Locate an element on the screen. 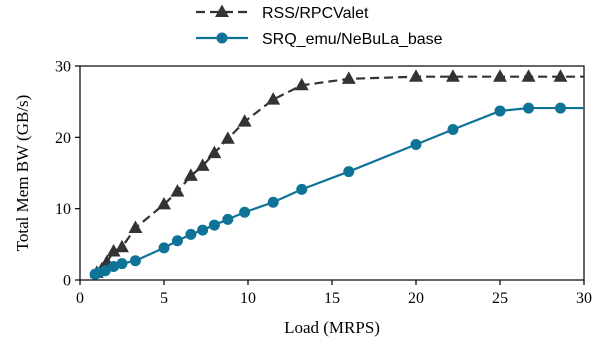 The width and height of the screenshot is (608, 351). x-tick-label: 10 is located at coordinates (248, 298).